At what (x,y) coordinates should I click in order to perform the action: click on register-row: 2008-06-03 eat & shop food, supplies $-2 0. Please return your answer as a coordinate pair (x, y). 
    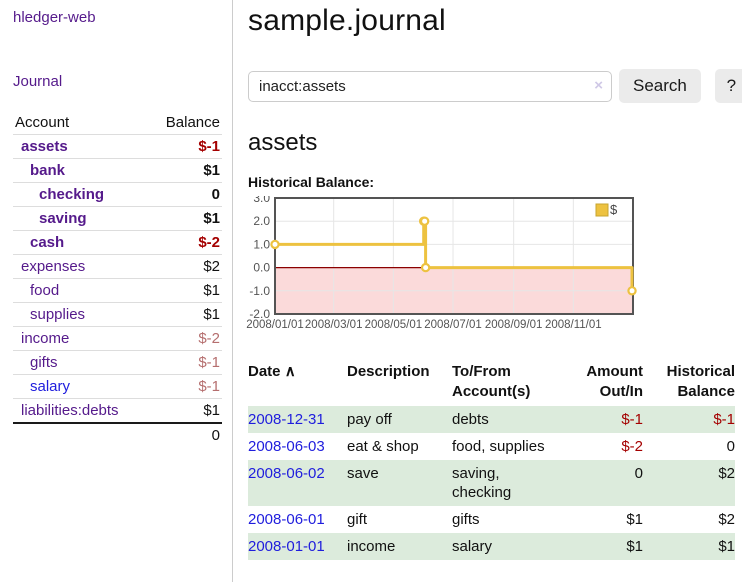
    Looking at the image, I should click on (491, 446).